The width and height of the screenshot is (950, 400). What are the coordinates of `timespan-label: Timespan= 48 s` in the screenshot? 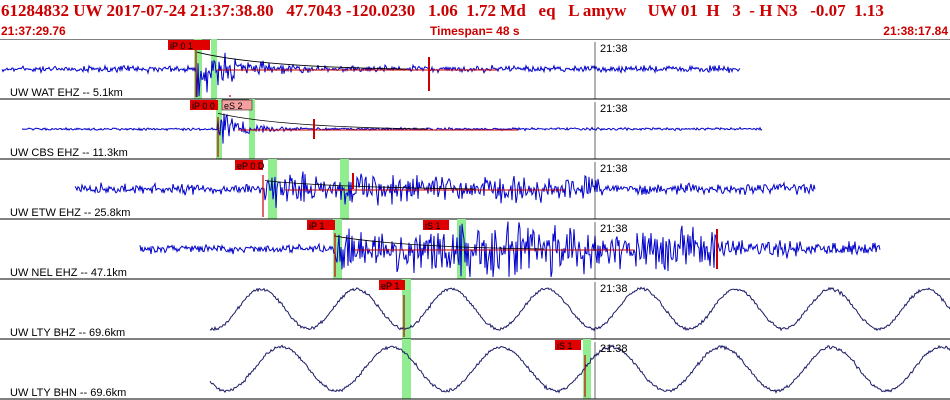 It's located at (475, 31).